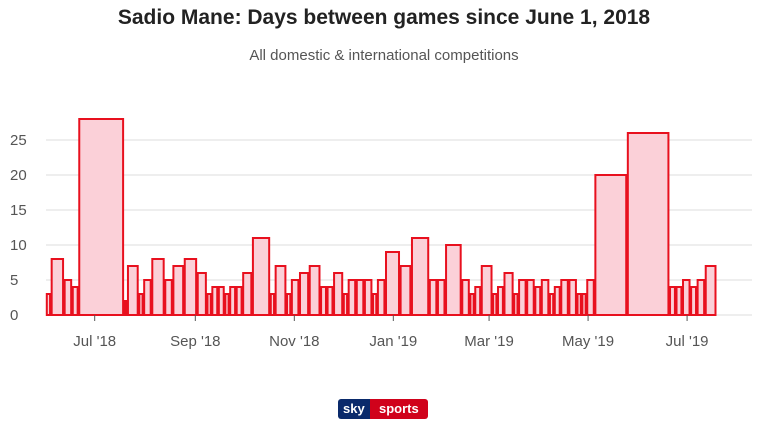 Image resolution: width=768 pixels, height=432 pixels. I want to click on x-tick-label: Nov '18, so click(294, 341).